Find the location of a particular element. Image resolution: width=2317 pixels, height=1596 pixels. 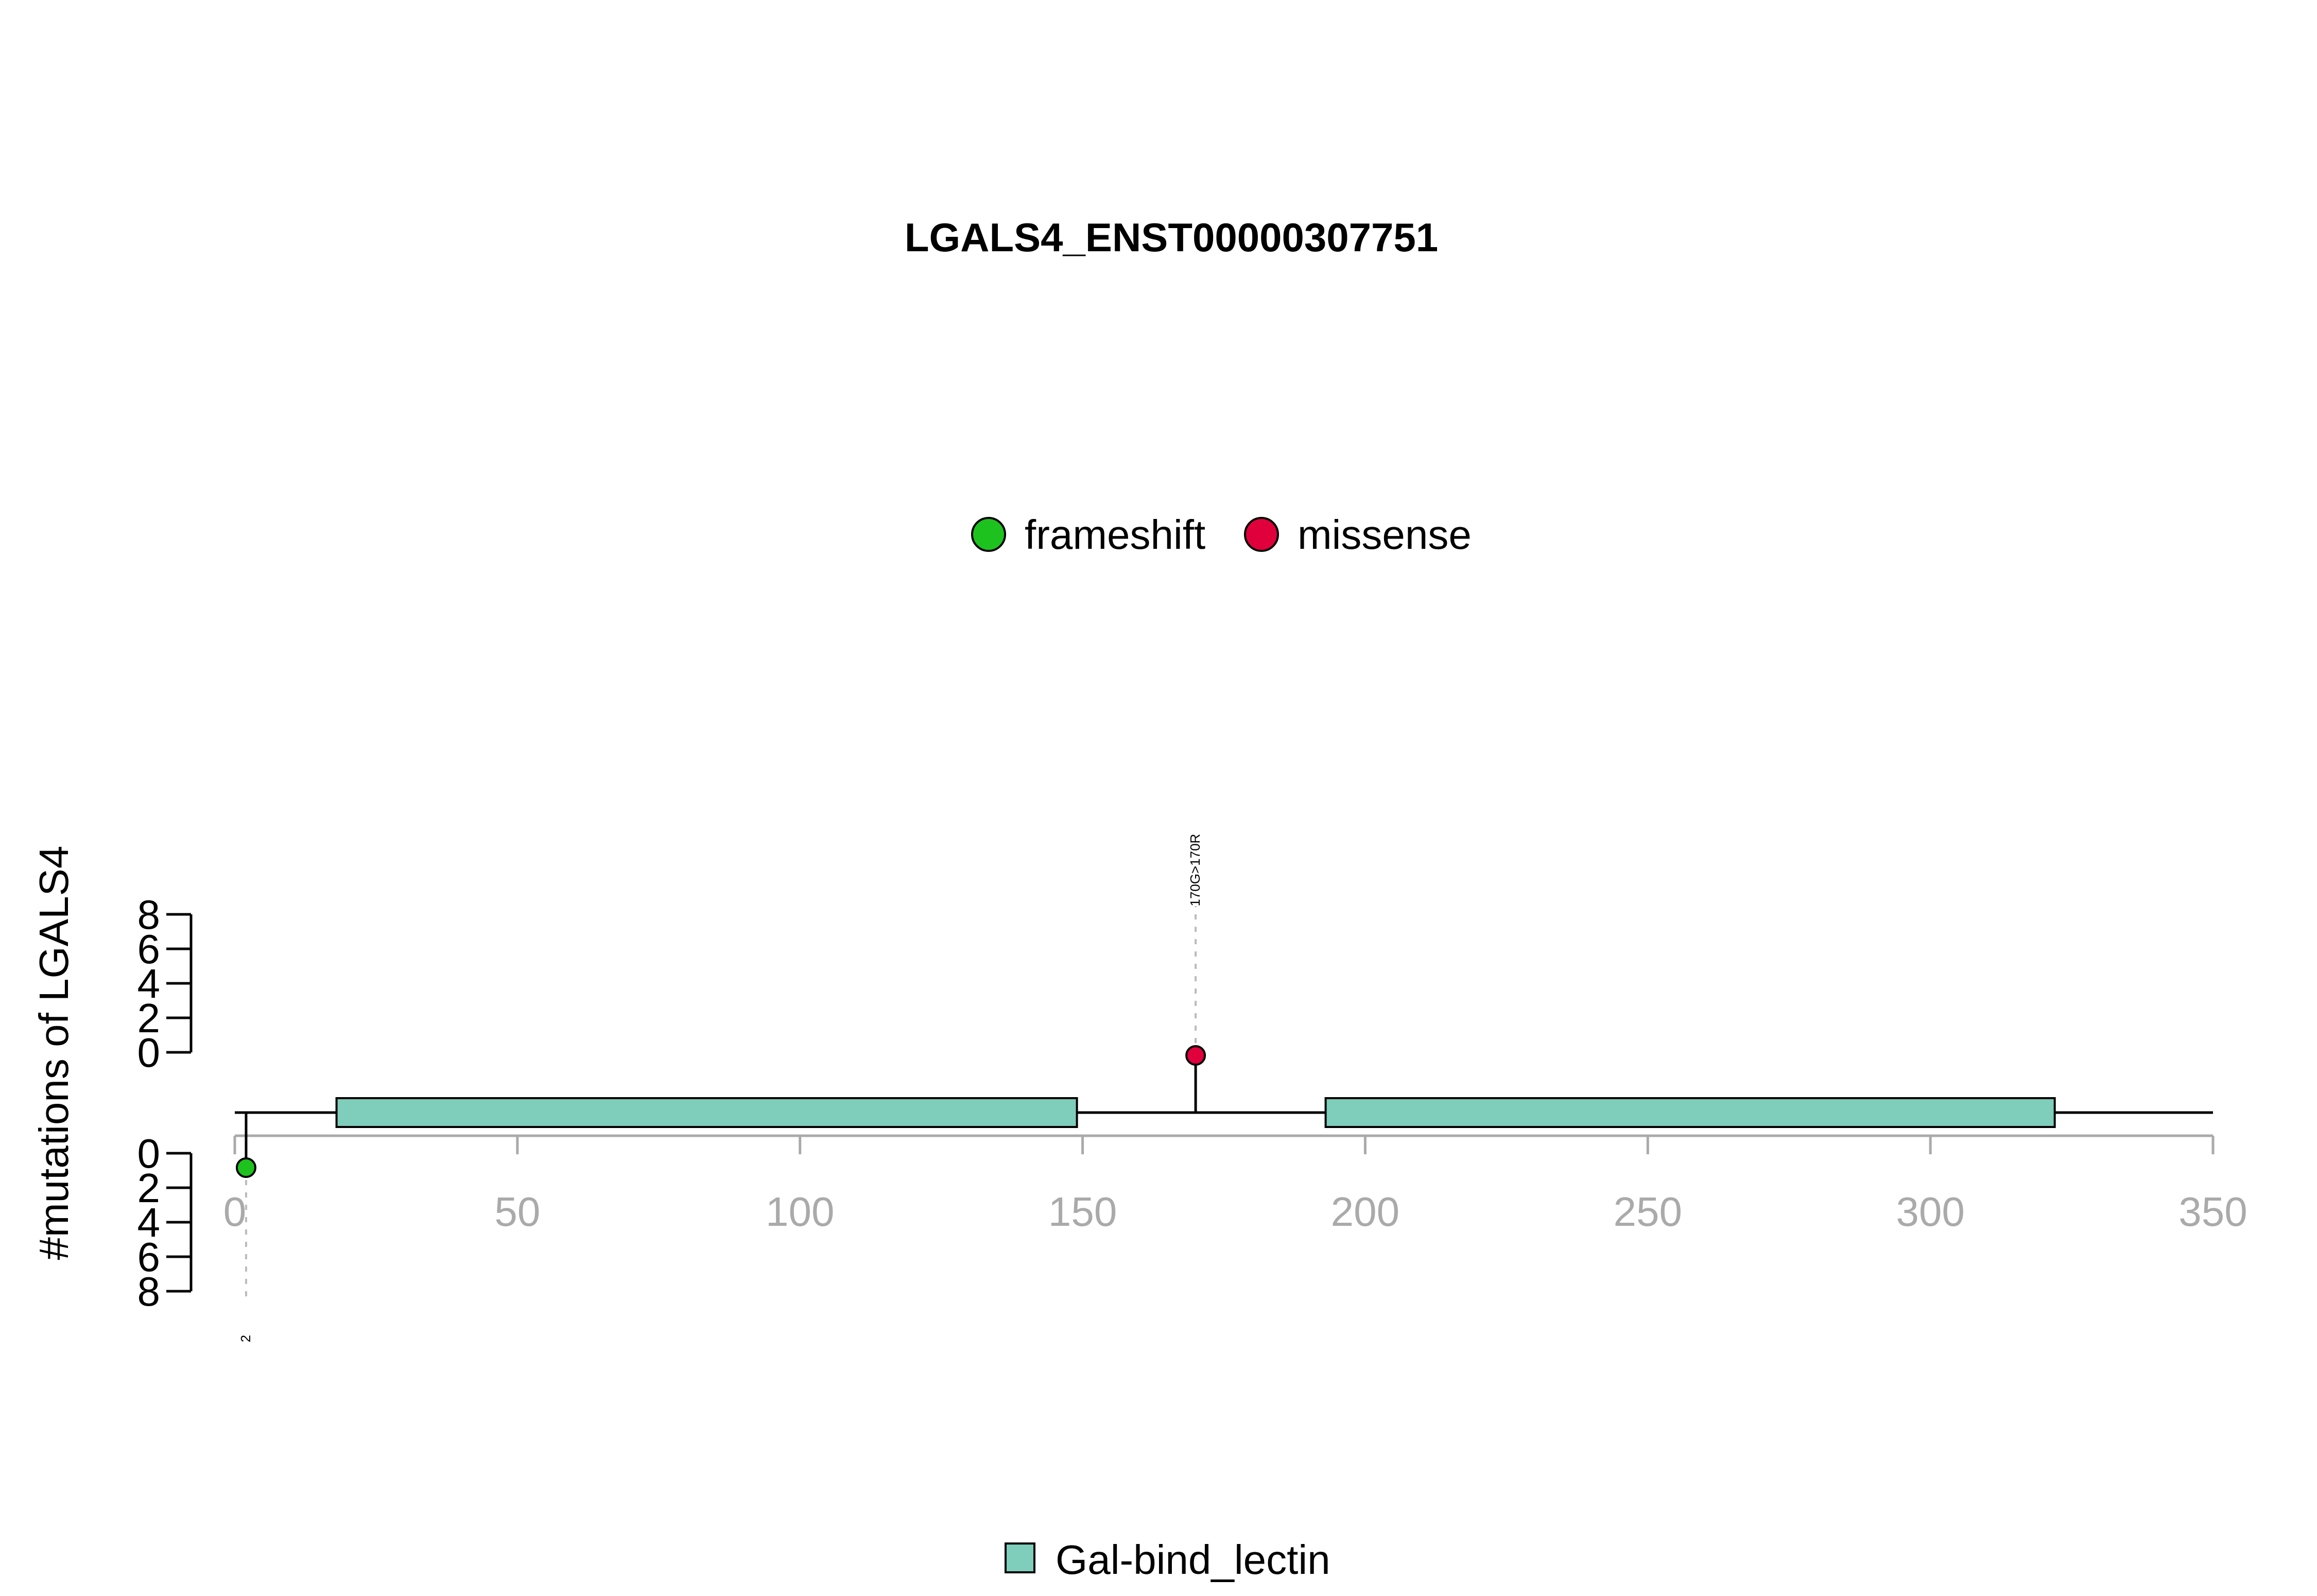

x-tick-label: 200 is located at coordinates (1365, 1212).